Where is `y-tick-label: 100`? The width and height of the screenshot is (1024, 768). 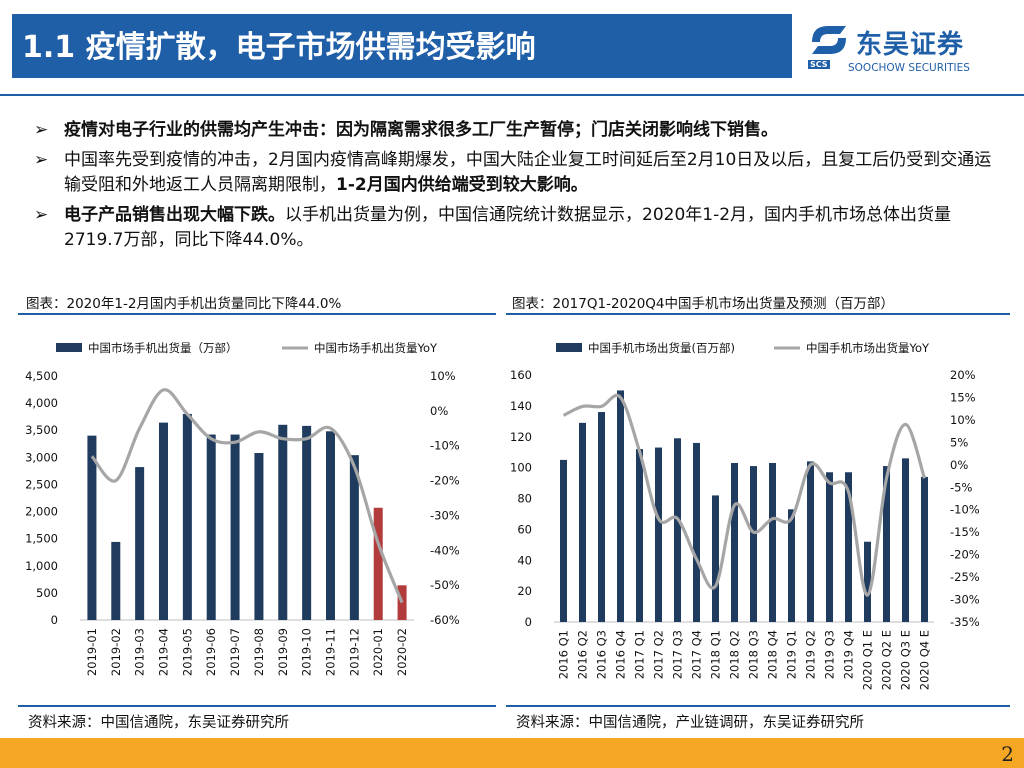
y-tick-label: 100 is located at coordinates (521, 468).